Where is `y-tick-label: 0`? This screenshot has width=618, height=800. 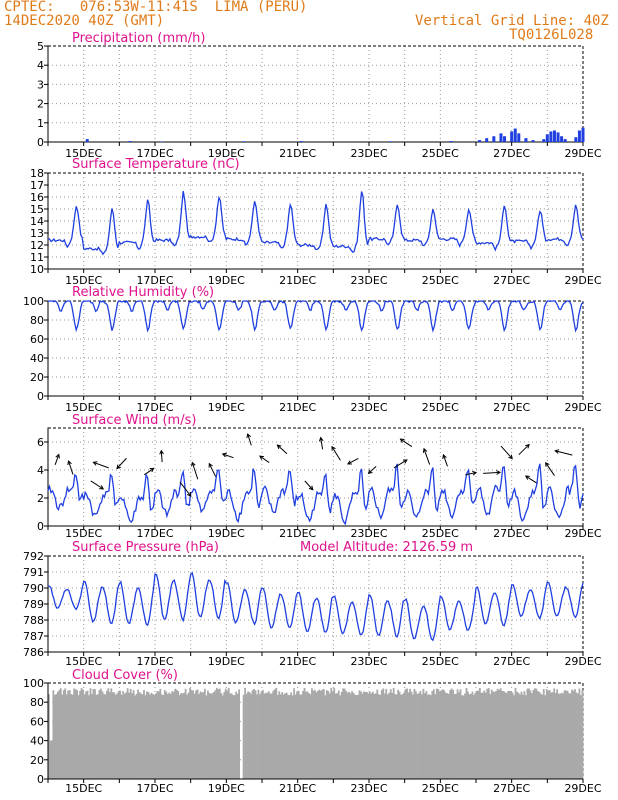
y-tick-label: 0 is located at coordinates (40, 779).